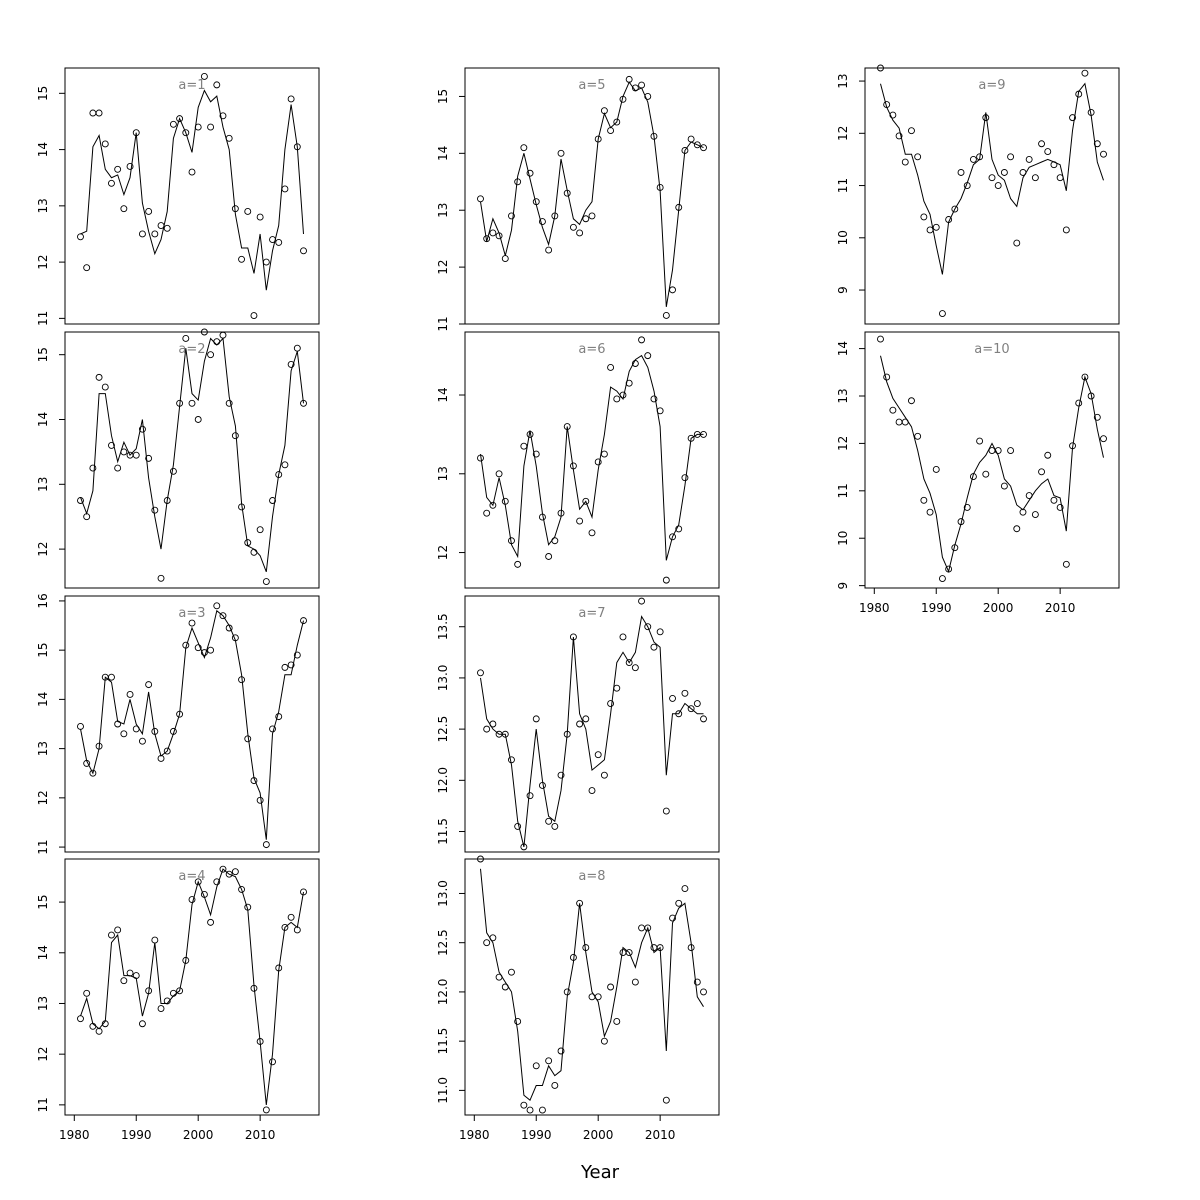  What do you see at coordinates (600, 1172) in the screenshot?
I see `x-axis-title: Year` at bounding box center [600, 1172].